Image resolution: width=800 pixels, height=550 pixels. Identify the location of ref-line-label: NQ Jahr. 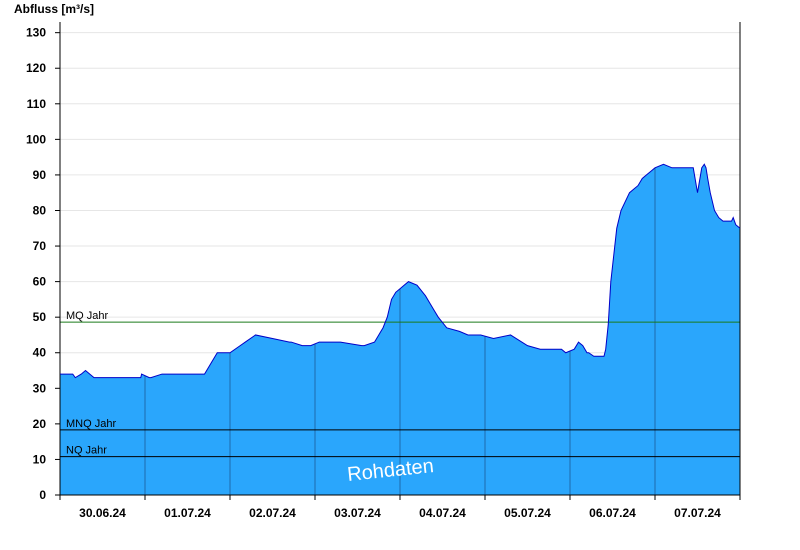
(86, 451).